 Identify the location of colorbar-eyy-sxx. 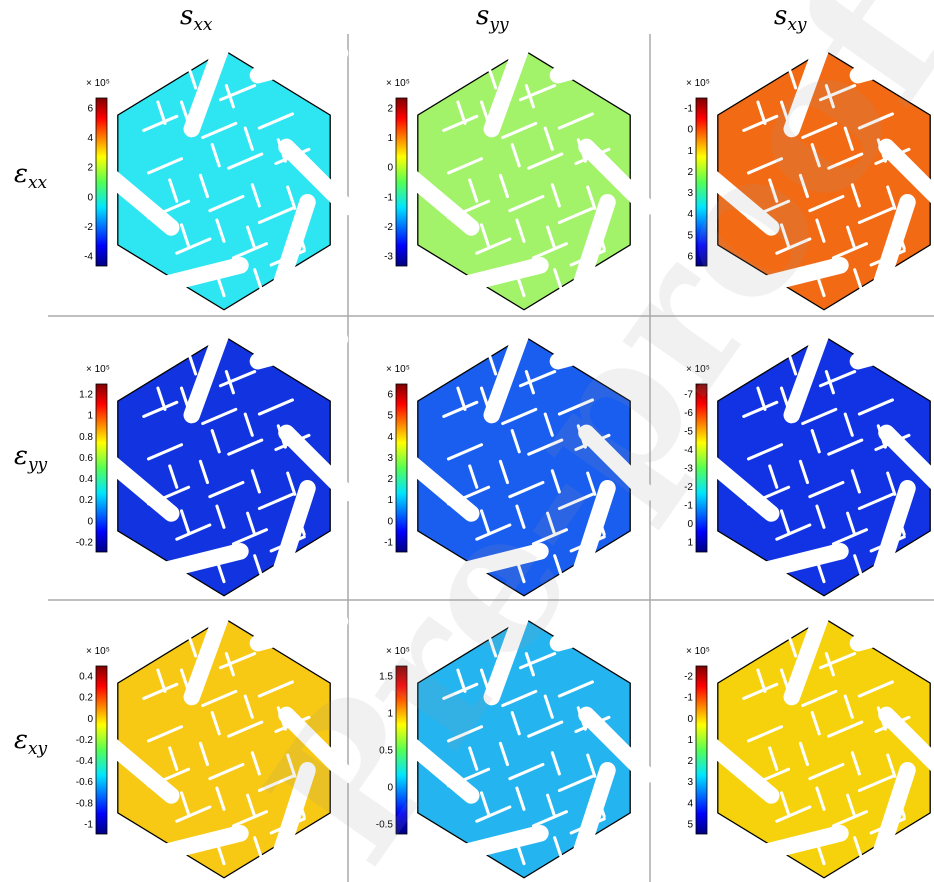
(101, 468).